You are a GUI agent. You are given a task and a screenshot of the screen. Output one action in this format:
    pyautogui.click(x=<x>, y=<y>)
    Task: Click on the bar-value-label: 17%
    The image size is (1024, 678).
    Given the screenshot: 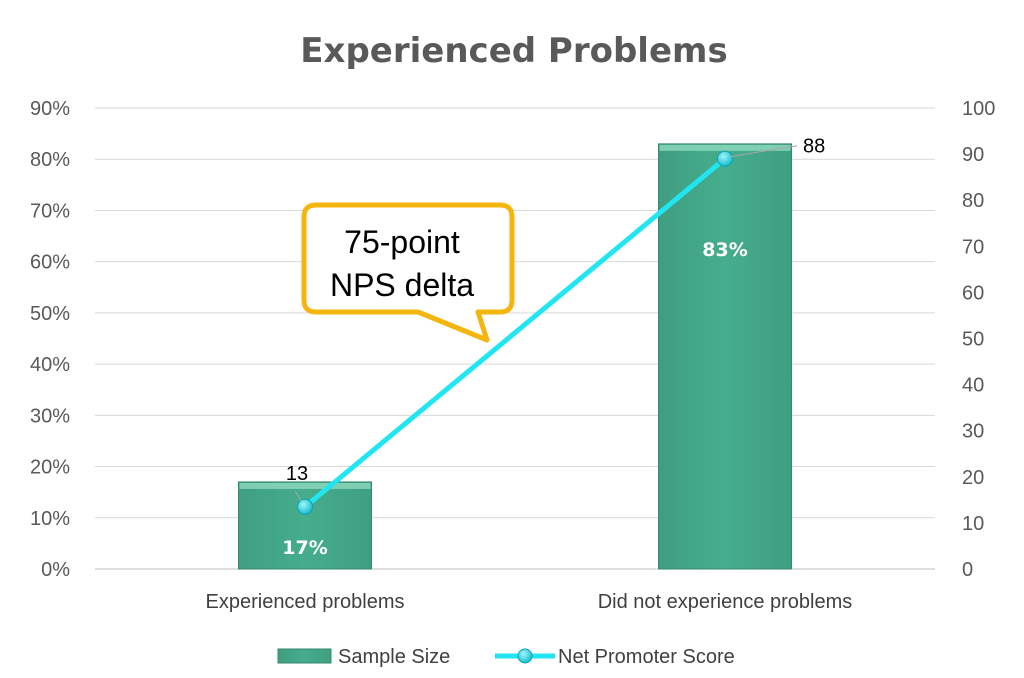 What is the action you would take?
    pyautogui.click(x=304, y=548)
    